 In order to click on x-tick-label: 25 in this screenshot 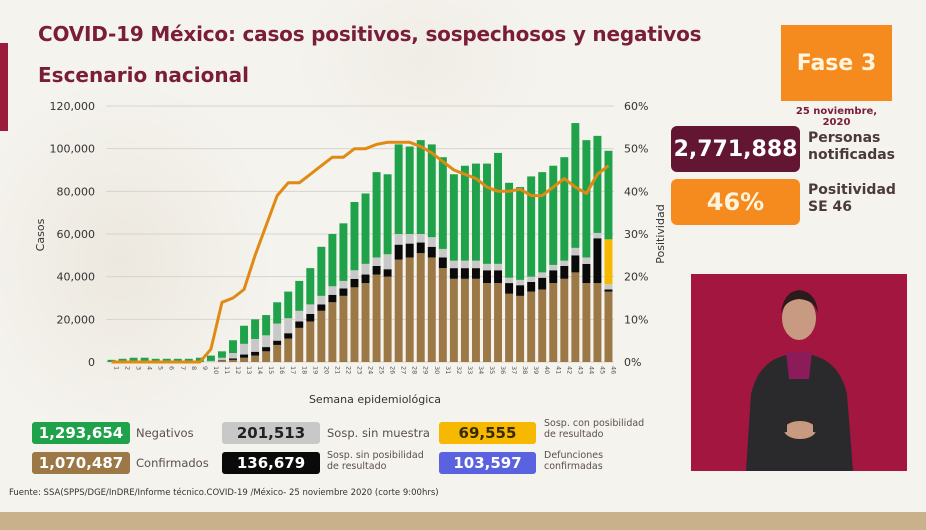, I will do `click(382, 370)`.